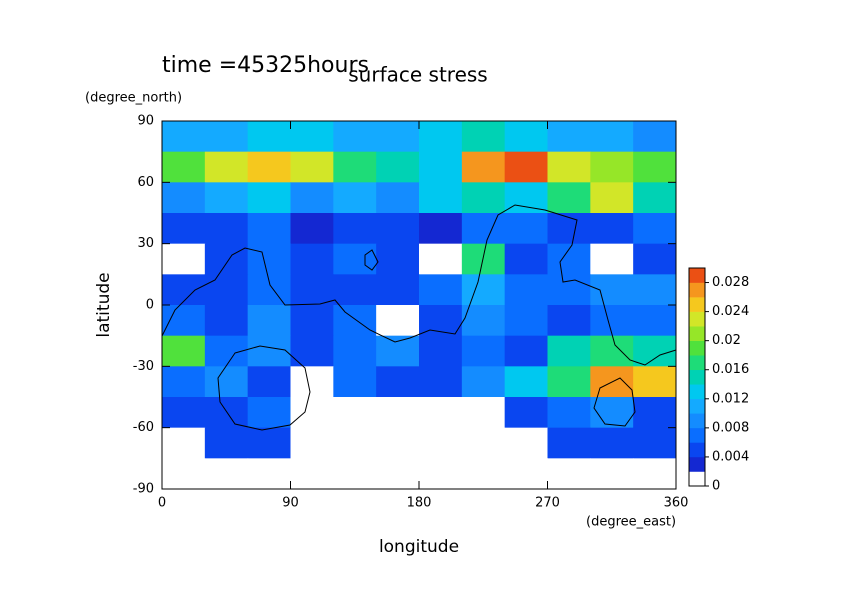  I want to click on colorbar-tick-label: 0.008, so click(730, 427).